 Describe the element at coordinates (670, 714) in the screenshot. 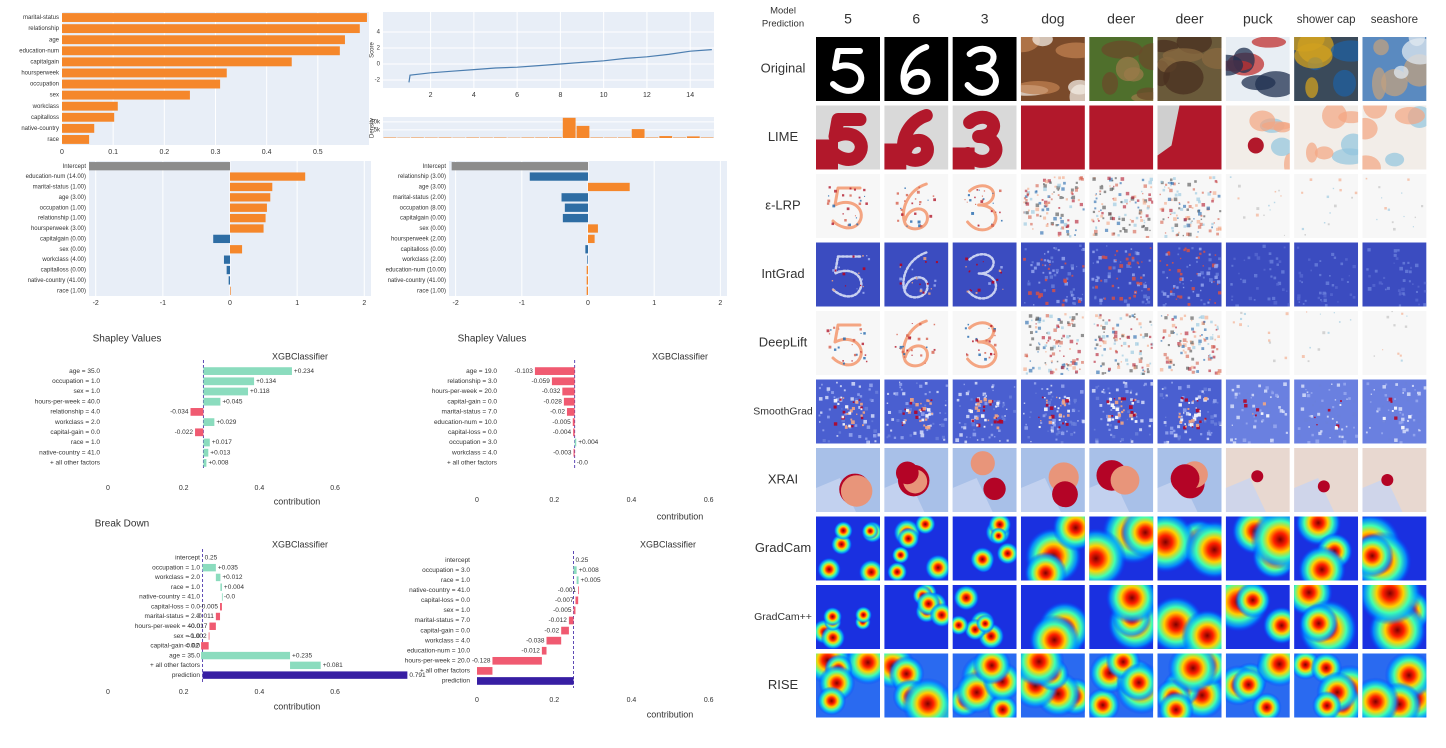

I see `x-axis-label: contribution` at that location.